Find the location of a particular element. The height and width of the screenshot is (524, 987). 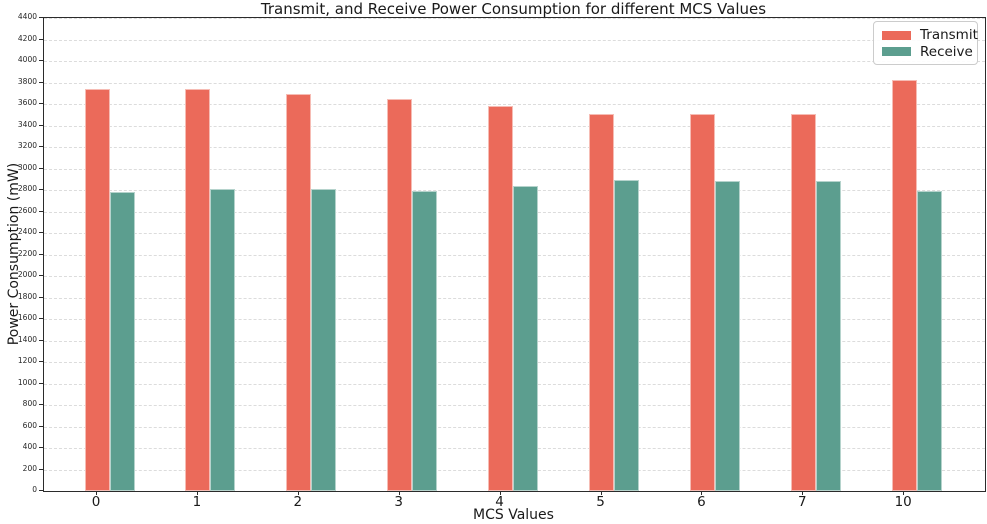

y-tick-label: 3600 is located at coordinates (27, 102).